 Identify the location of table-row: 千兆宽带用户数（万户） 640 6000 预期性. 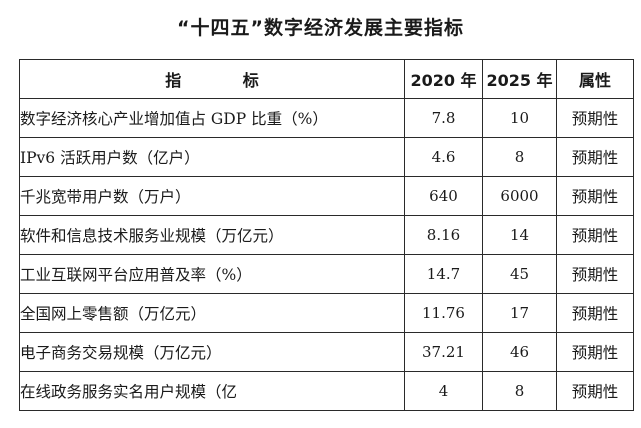
(326, 196).